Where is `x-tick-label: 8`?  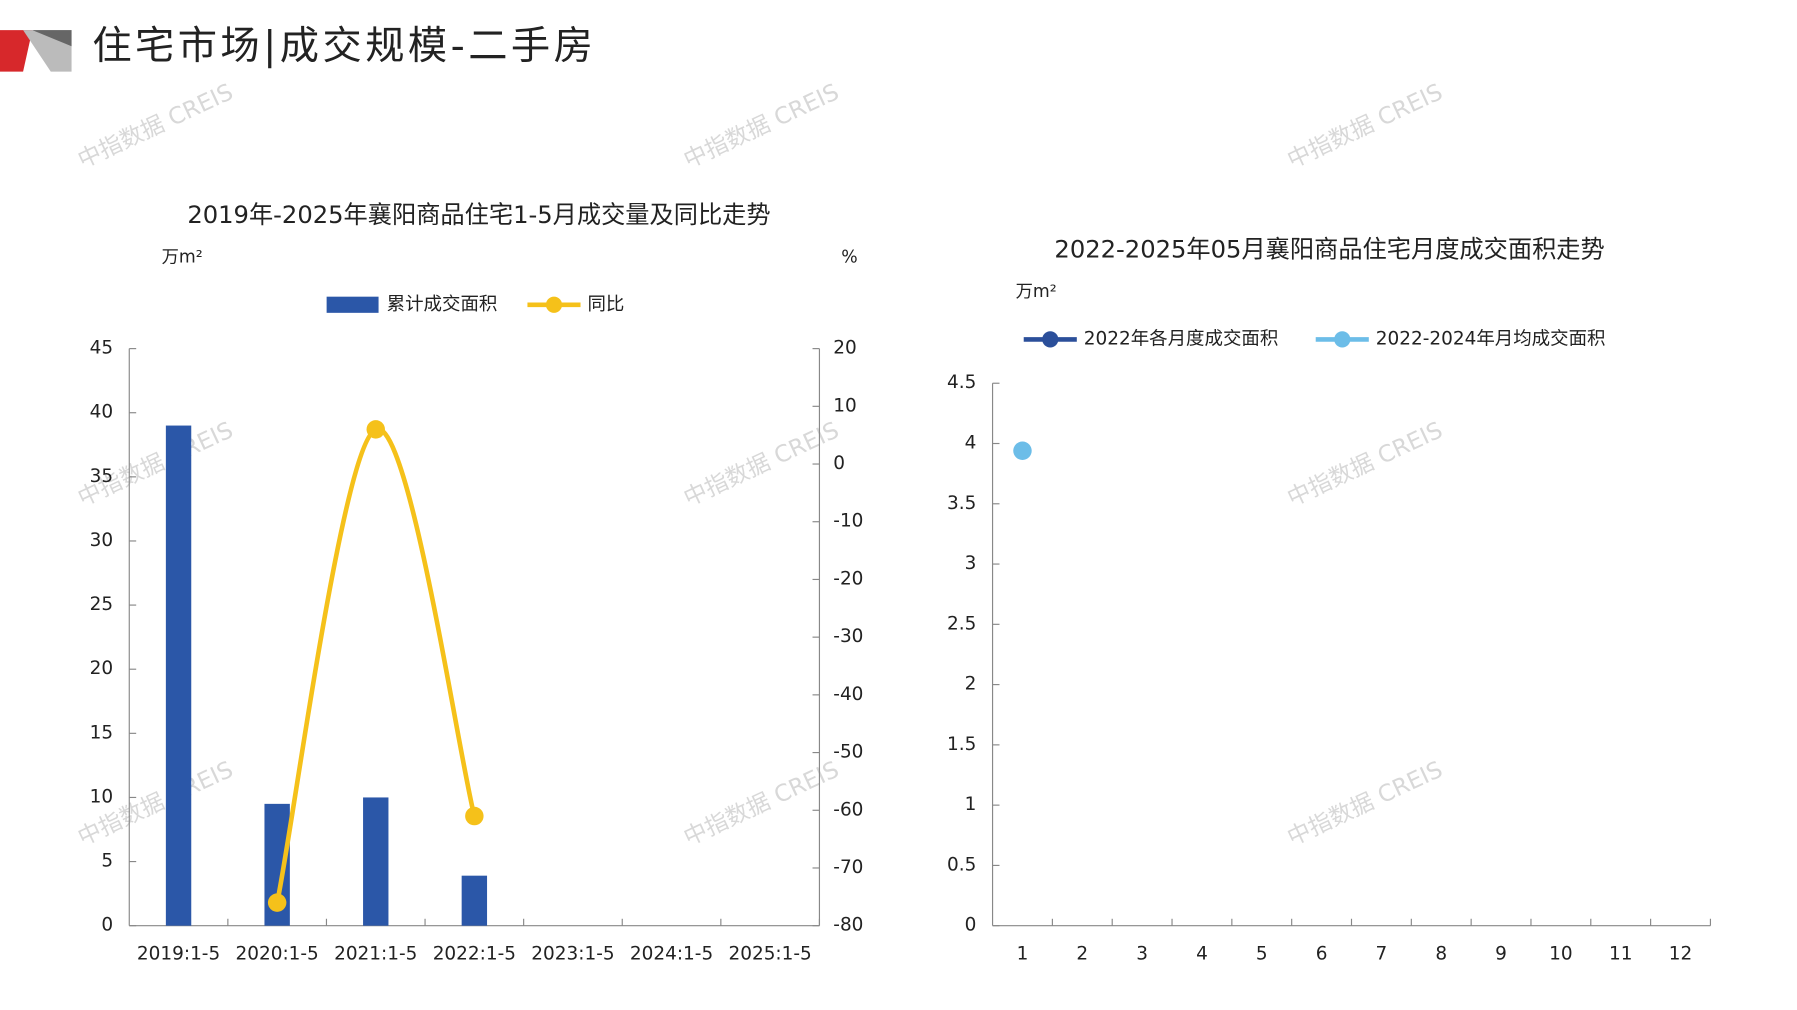
x-tick-label: 8 is located at coordinates (1441, 954).